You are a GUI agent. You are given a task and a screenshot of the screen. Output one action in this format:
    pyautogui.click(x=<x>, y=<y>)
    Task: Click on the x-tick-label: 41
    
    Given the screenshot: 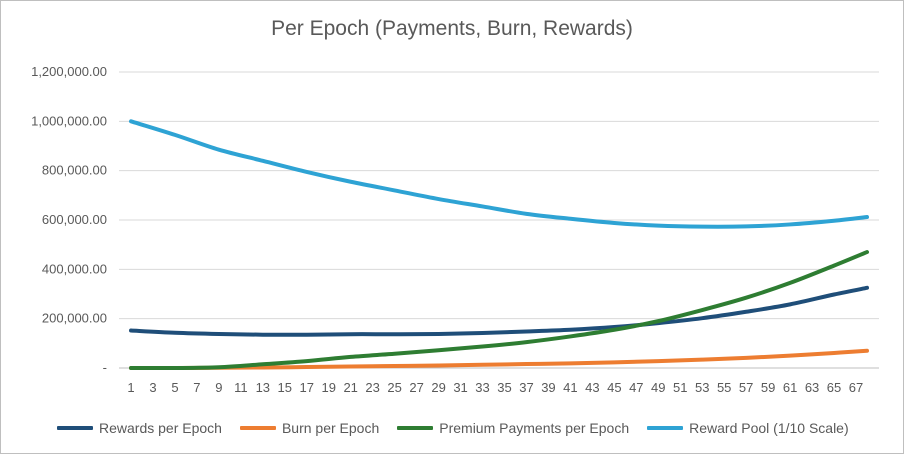 What is the action you would take?
    pyautogui.click(x=570, y=387)
    